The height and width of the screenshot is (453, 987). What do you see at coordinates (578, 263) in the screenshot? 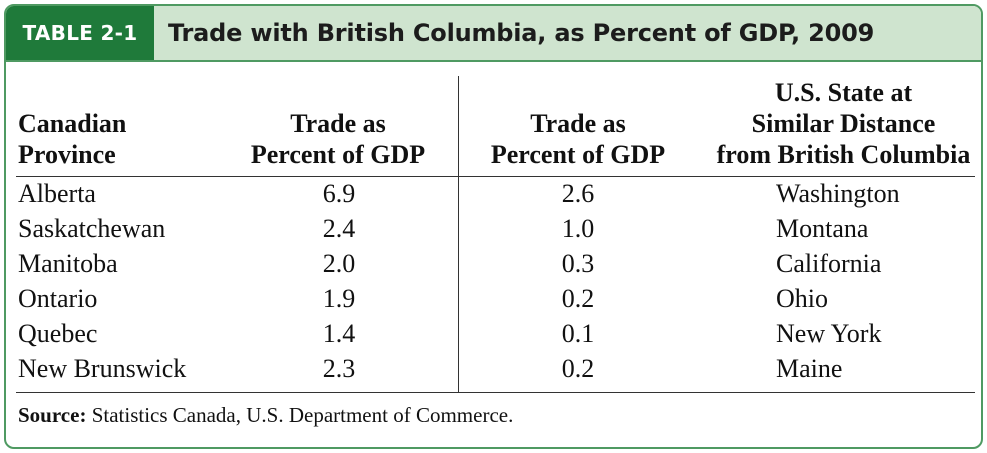
I see `trade-us-cell: 0.3` at bounding box center [578, 263].